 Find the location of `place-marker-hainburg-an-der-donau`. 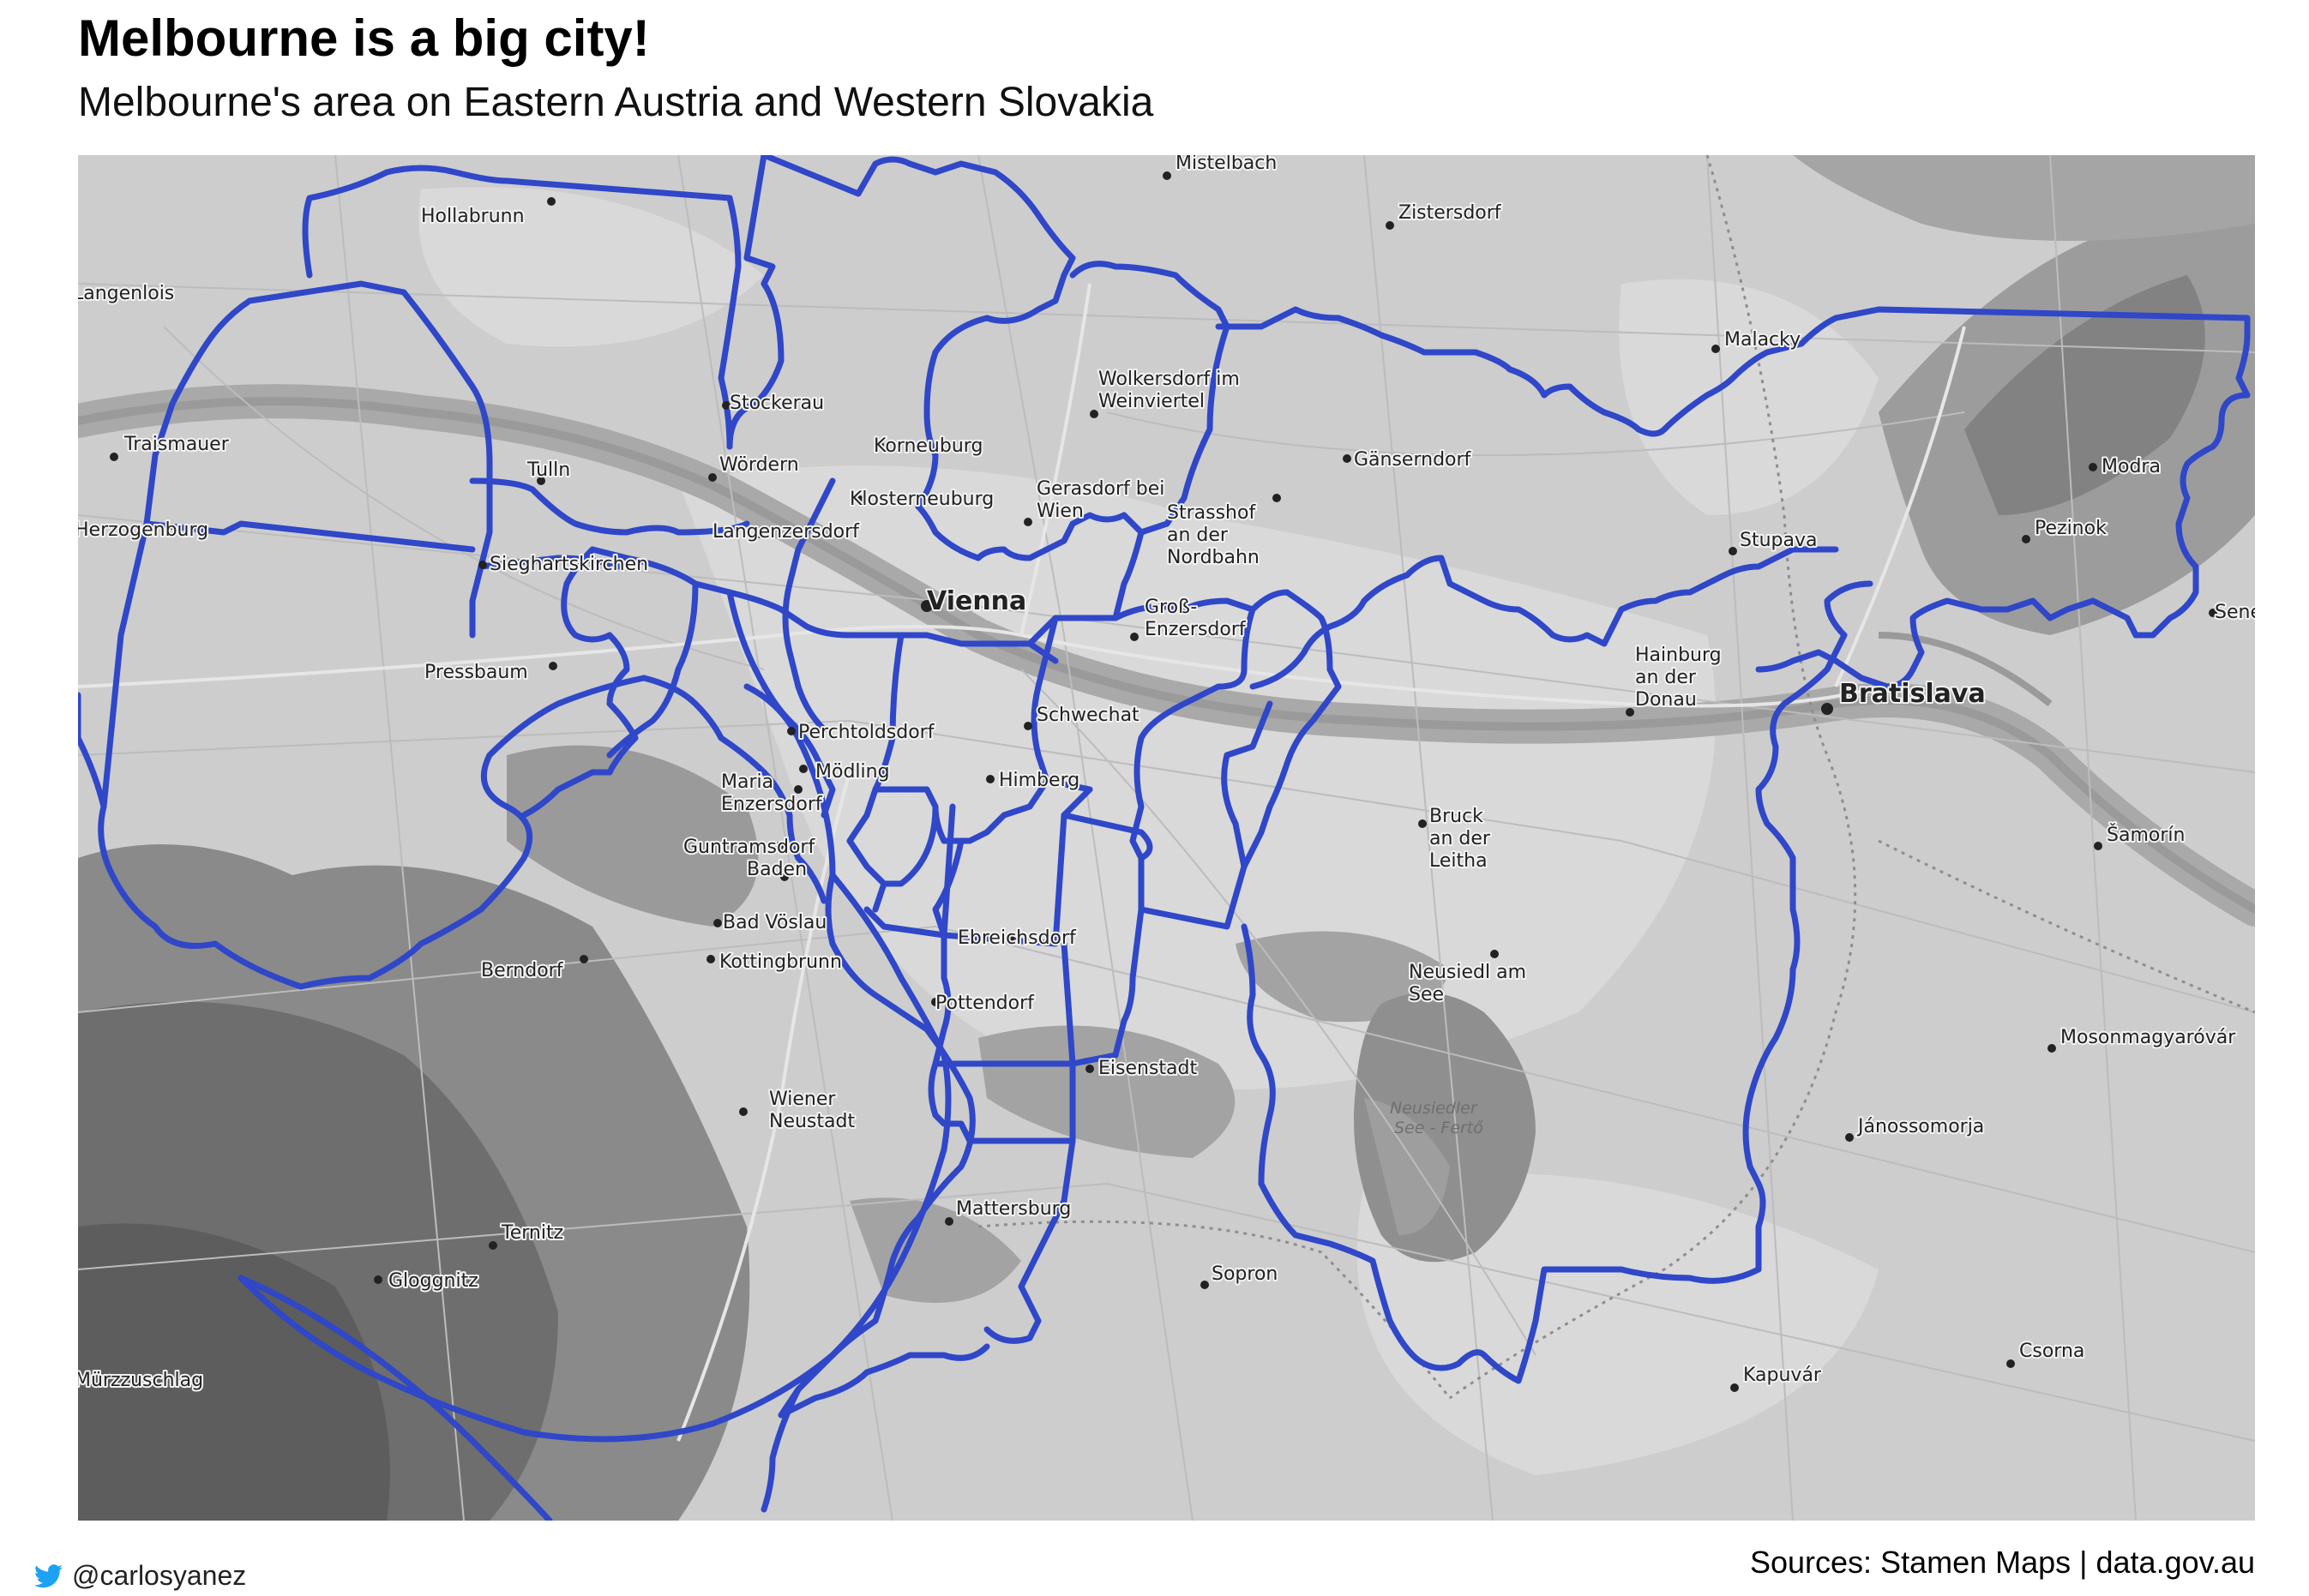

place-marker-hainburg-an-der-donau is located at coordinates (1630, 712).